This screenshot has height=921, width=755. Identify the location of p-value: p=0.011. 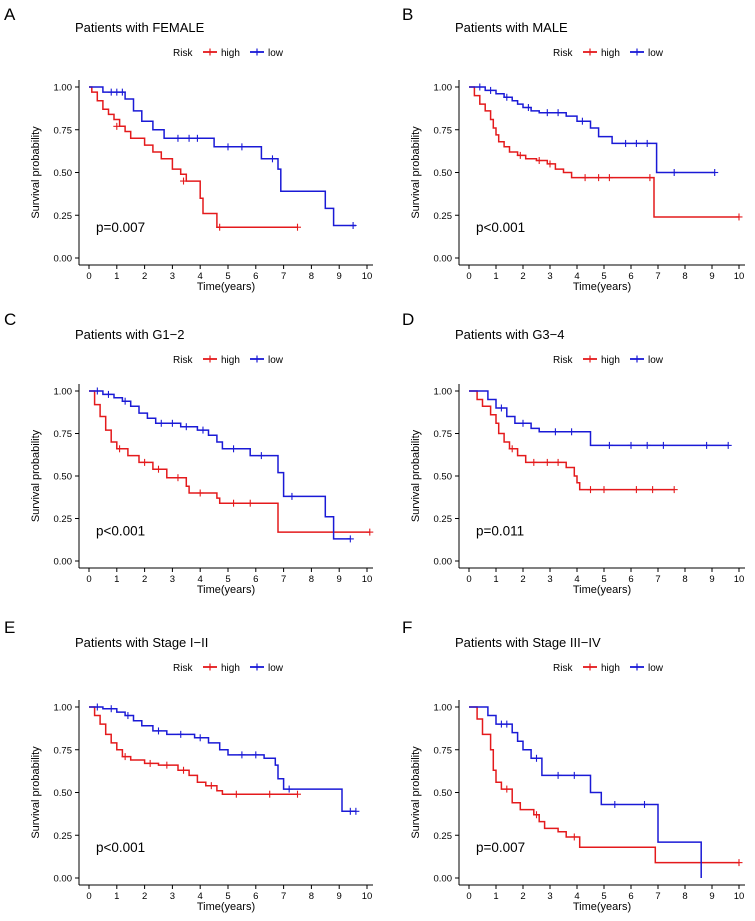
(500, 530).